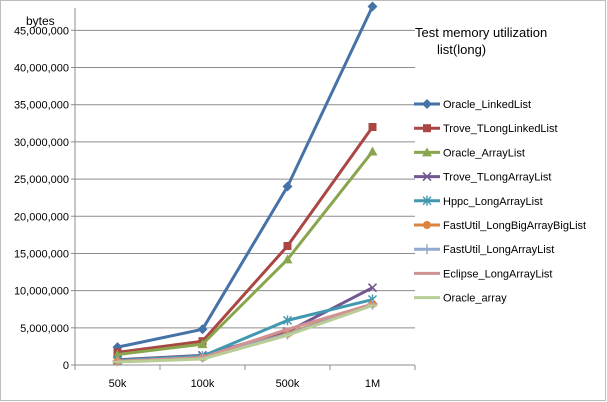 Image resolution: width=607 pixels, height=402 pixels. Describe the element at coordinates (203, 384) in the screenshot. I see `x-tick-label: 100k` at that location.